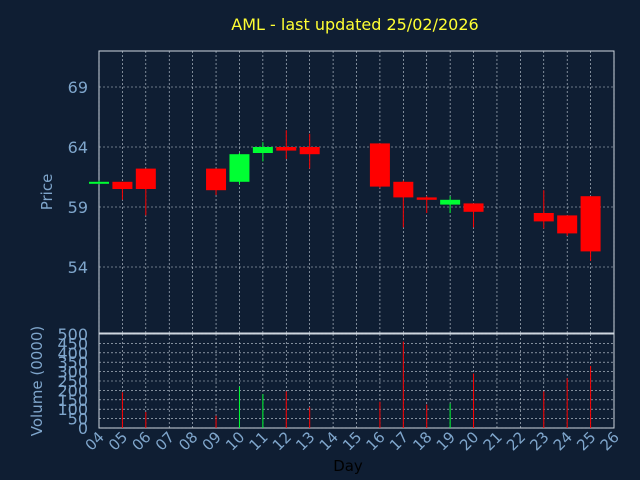  Describe the element at coordinates (188, 441) in the screenshot. I see `x-tick-label: 08` at that location.